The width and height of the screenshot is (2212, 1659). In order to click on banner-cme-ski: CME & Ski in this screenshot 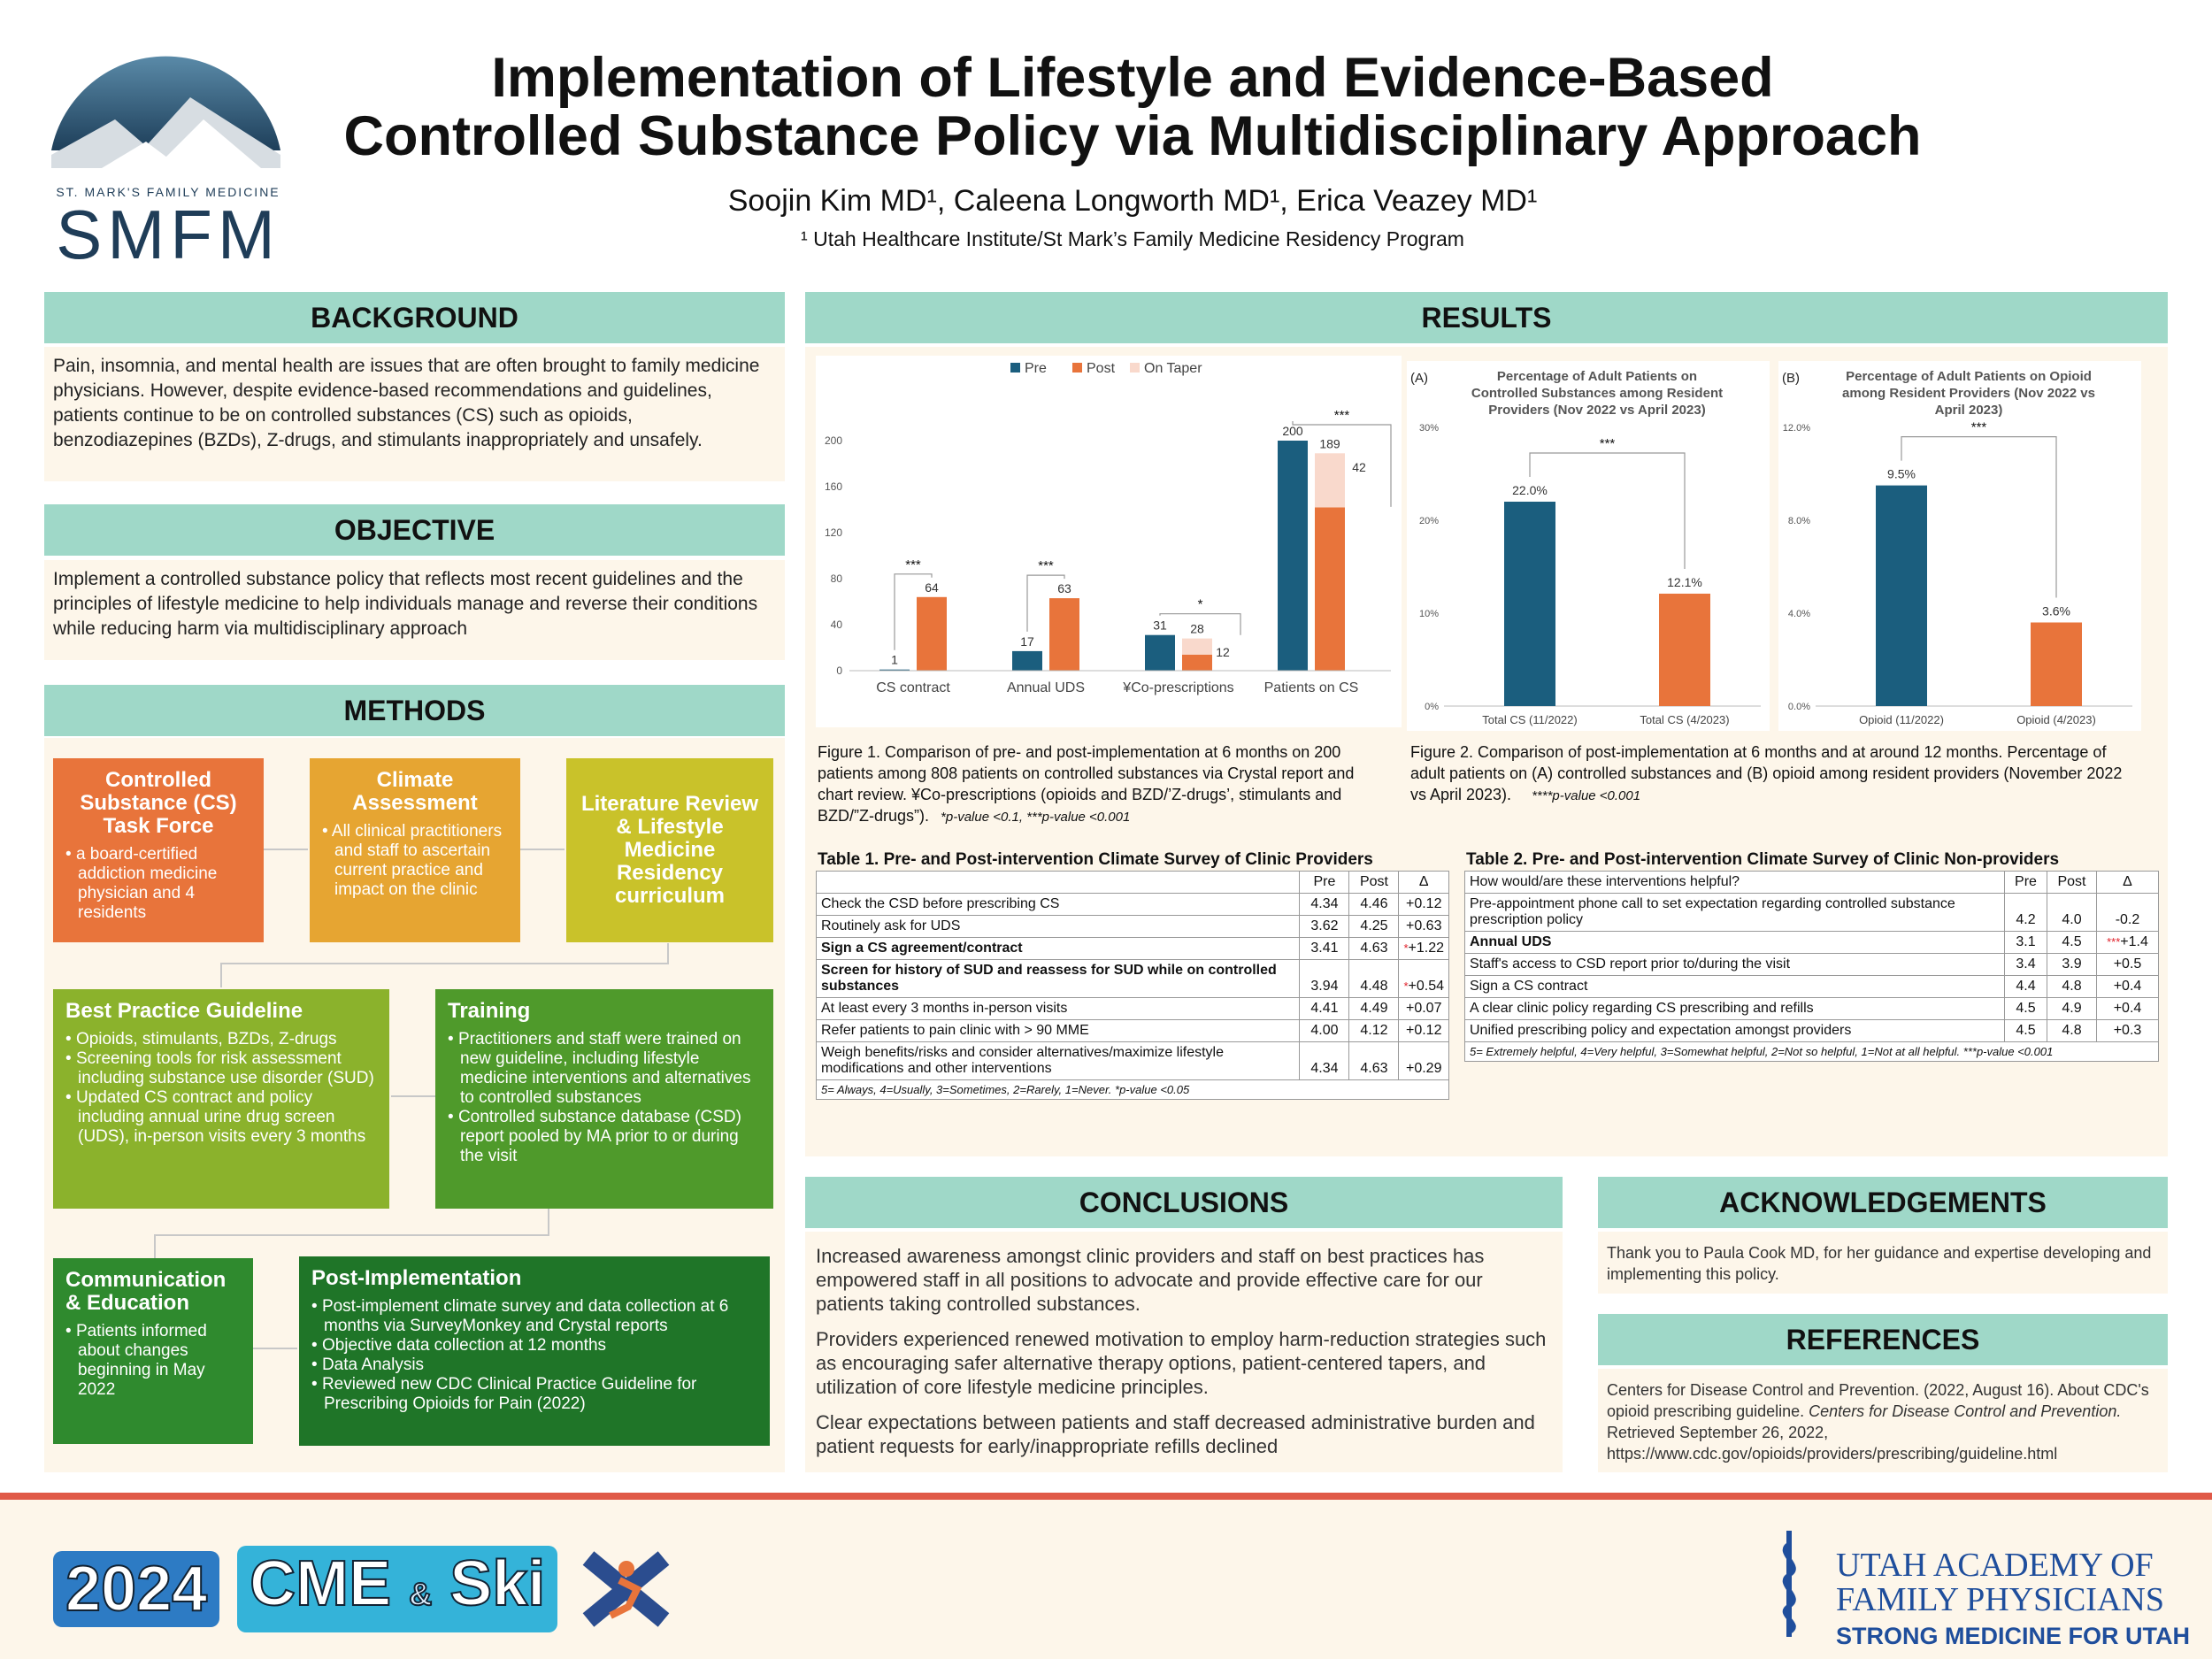, I will do `click(398, 1589)`.